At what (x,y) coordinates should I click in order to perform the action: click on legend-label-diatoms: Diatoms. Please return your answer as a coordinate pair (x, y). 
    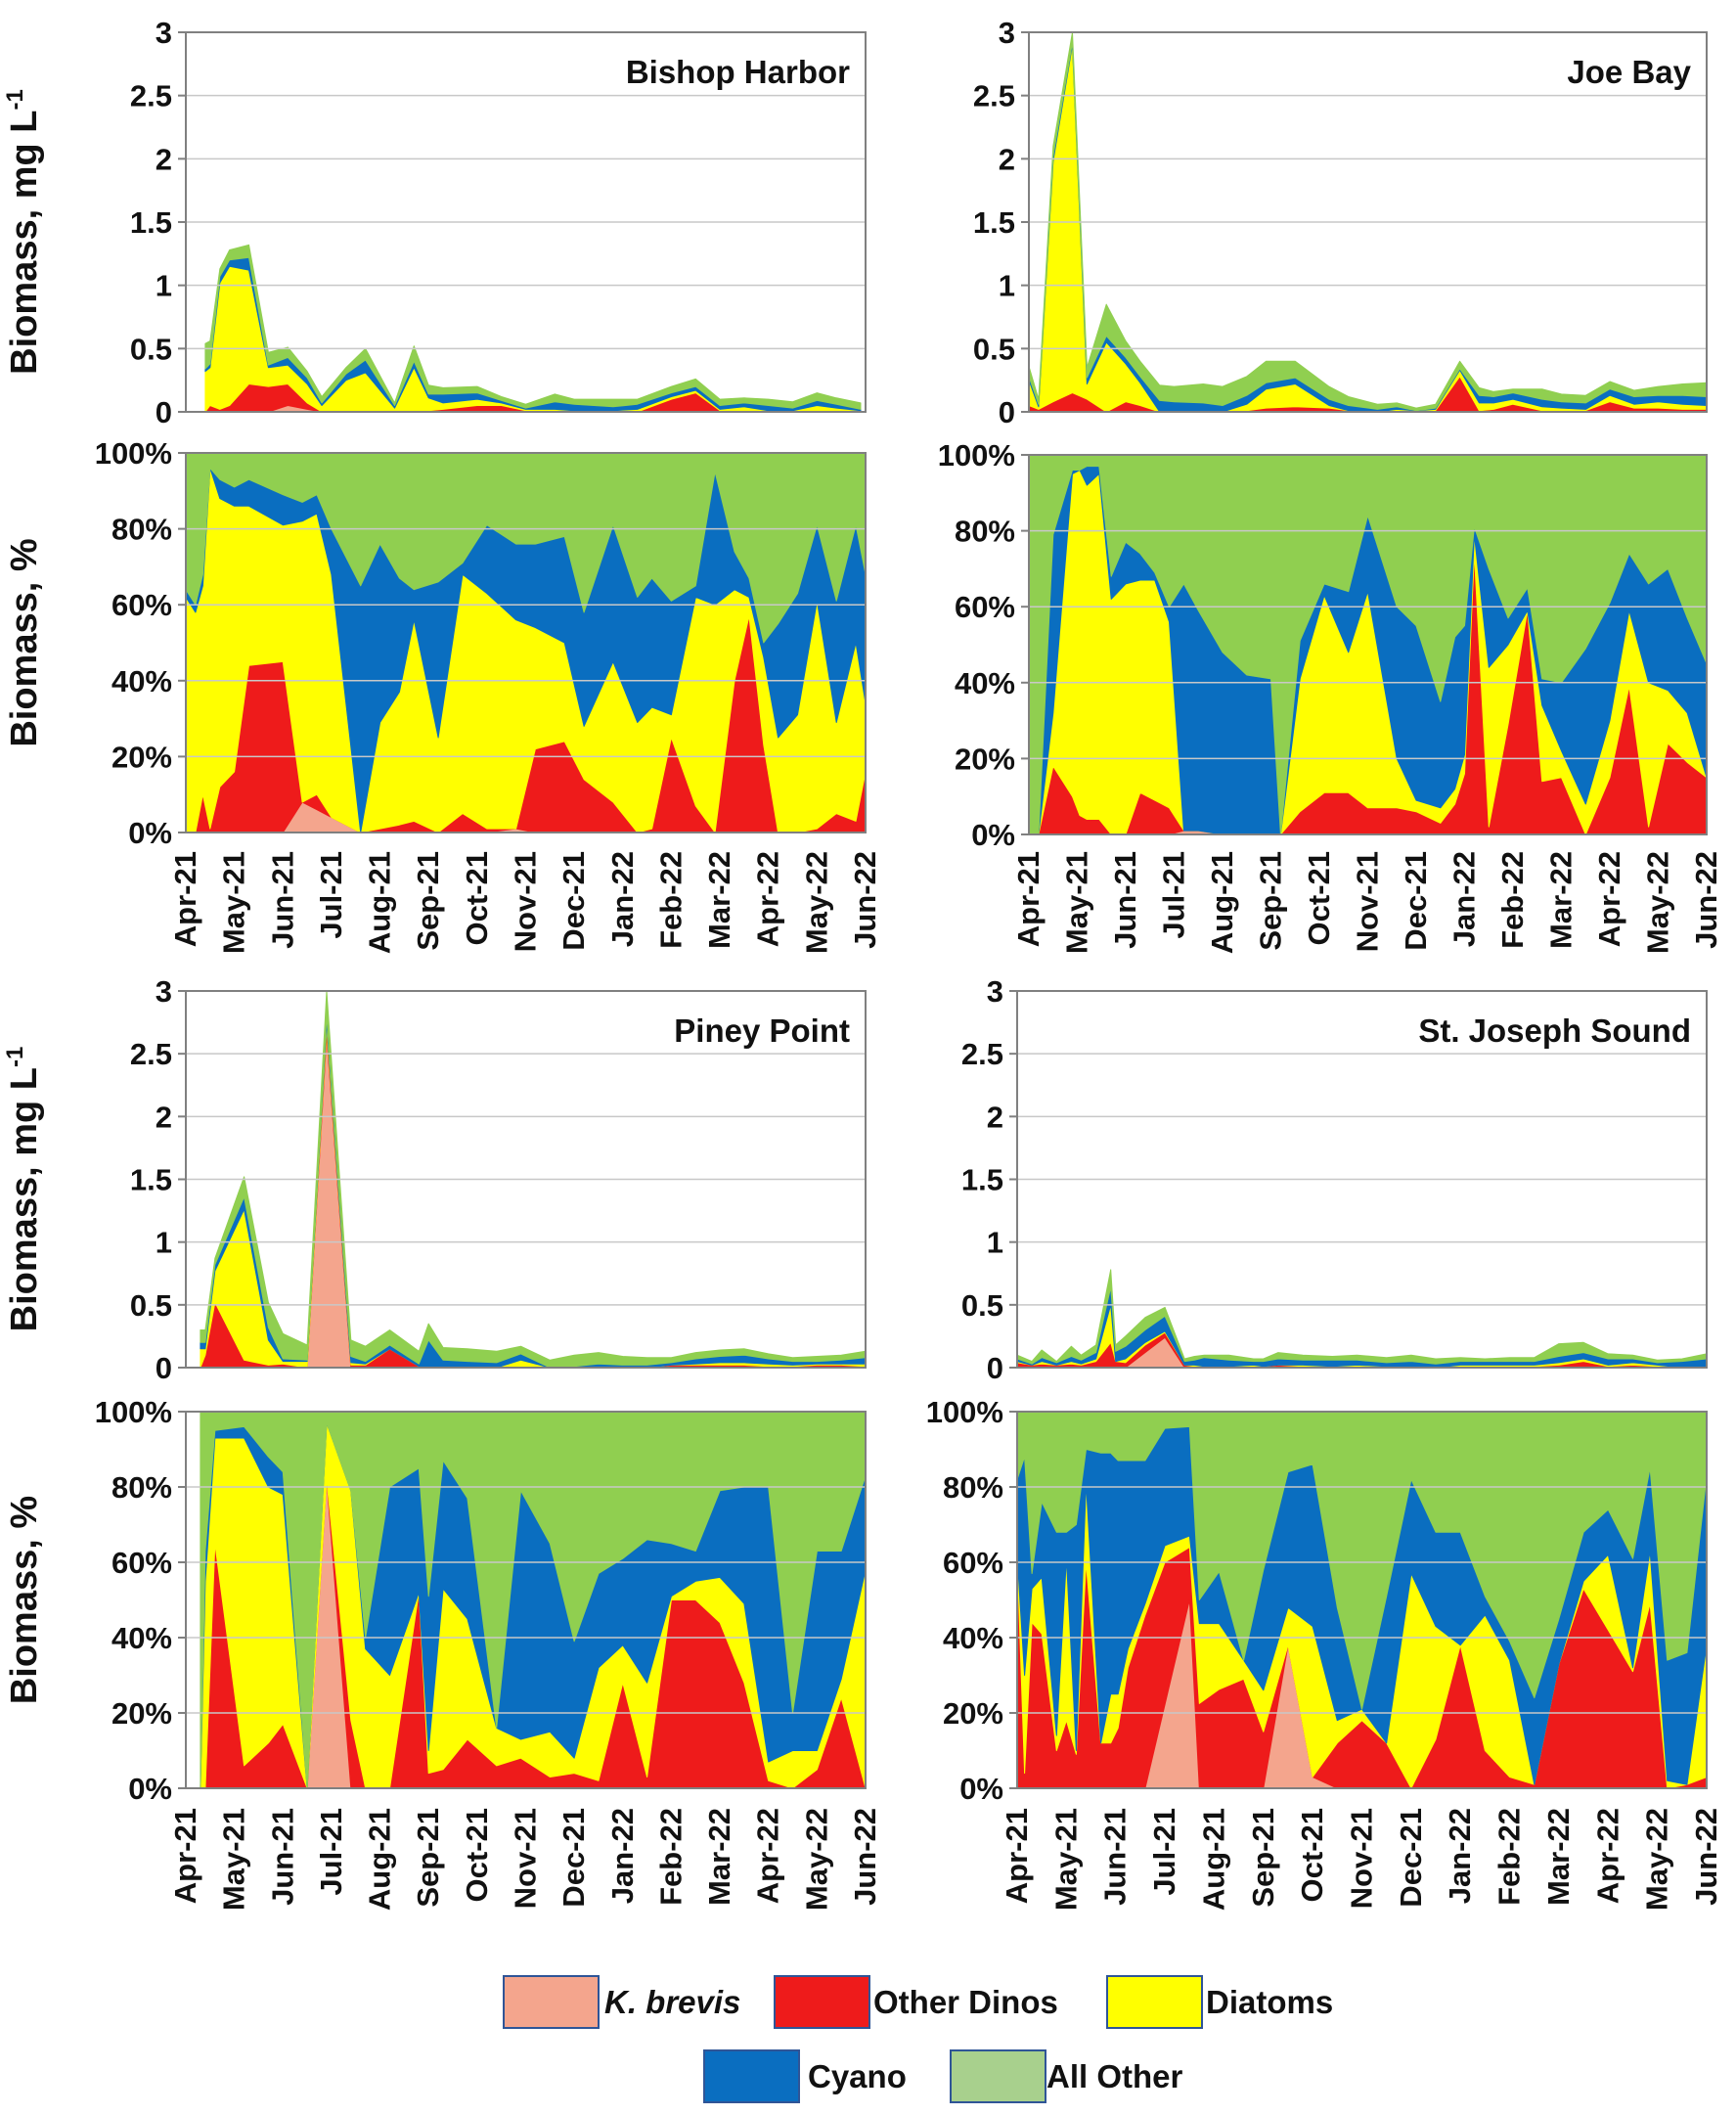
    Looking at the image, I should click on (1270, 2002).